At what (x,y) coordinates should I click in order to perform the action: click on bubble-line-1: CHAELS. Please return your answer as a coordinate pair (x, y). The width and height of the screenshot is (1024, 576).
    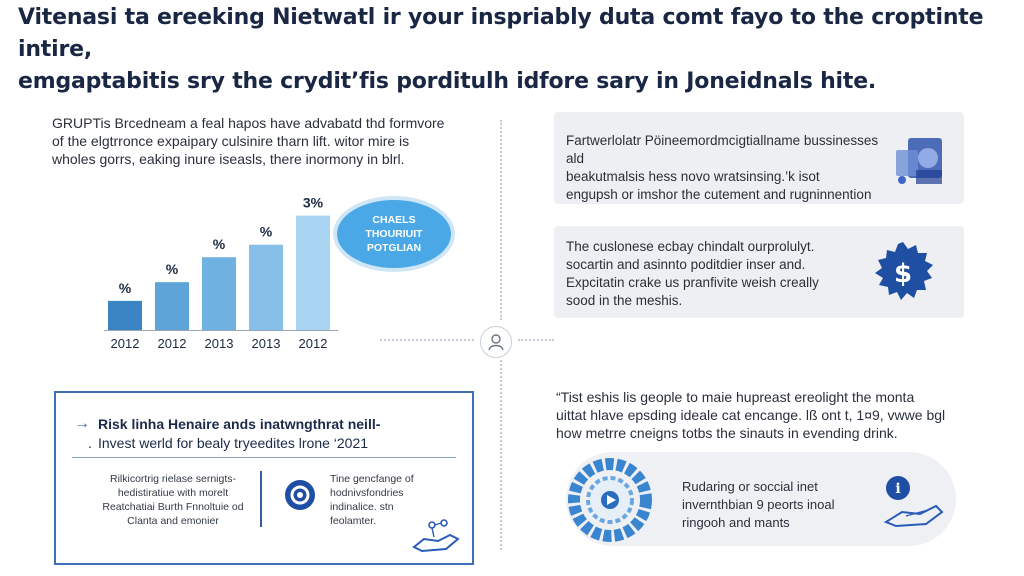
    Looking at the image, I should click on (394, 220).